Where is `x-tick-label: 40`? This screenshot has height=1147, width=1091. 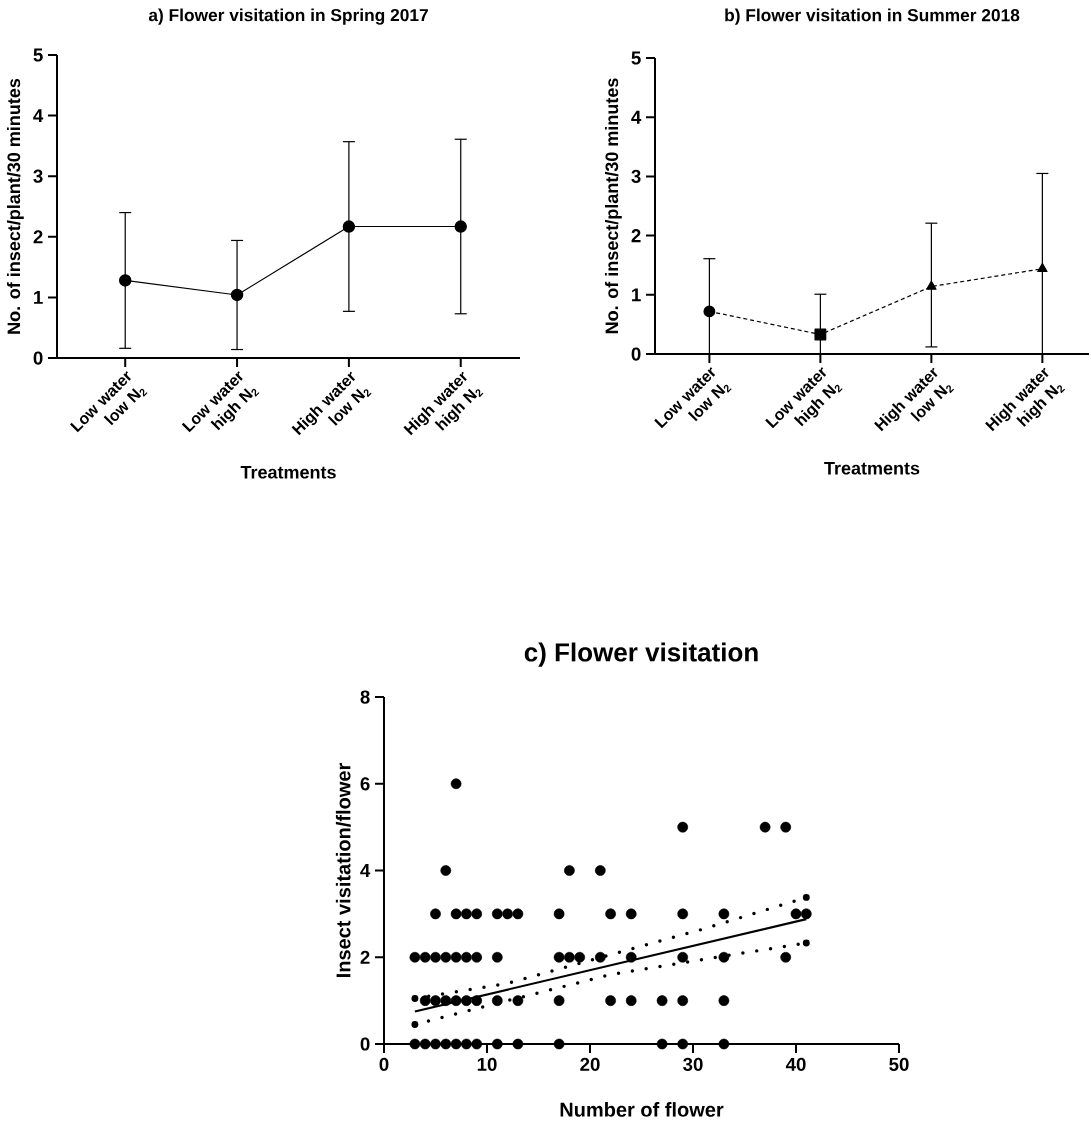
x-tick-label: 40 is located at coordinates (795, 1064).